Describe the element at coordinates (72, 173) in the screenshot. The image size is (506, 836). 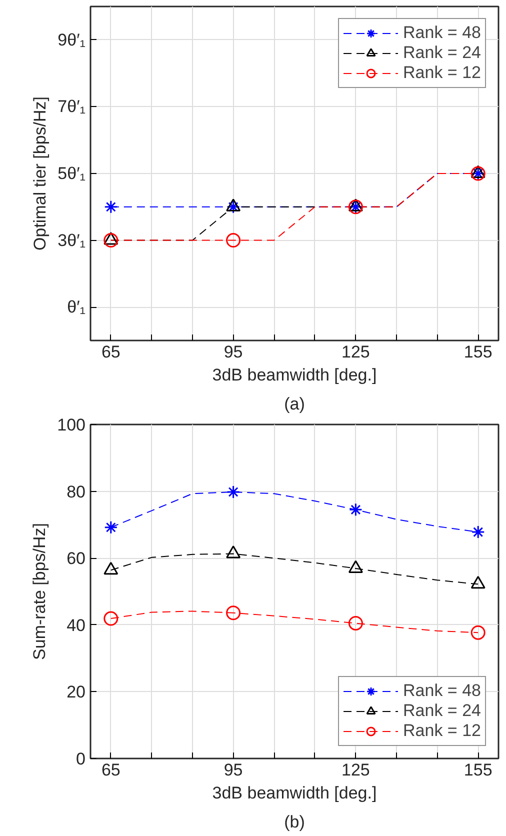
I see `y-tick-label: 5θ′₁` at that location.